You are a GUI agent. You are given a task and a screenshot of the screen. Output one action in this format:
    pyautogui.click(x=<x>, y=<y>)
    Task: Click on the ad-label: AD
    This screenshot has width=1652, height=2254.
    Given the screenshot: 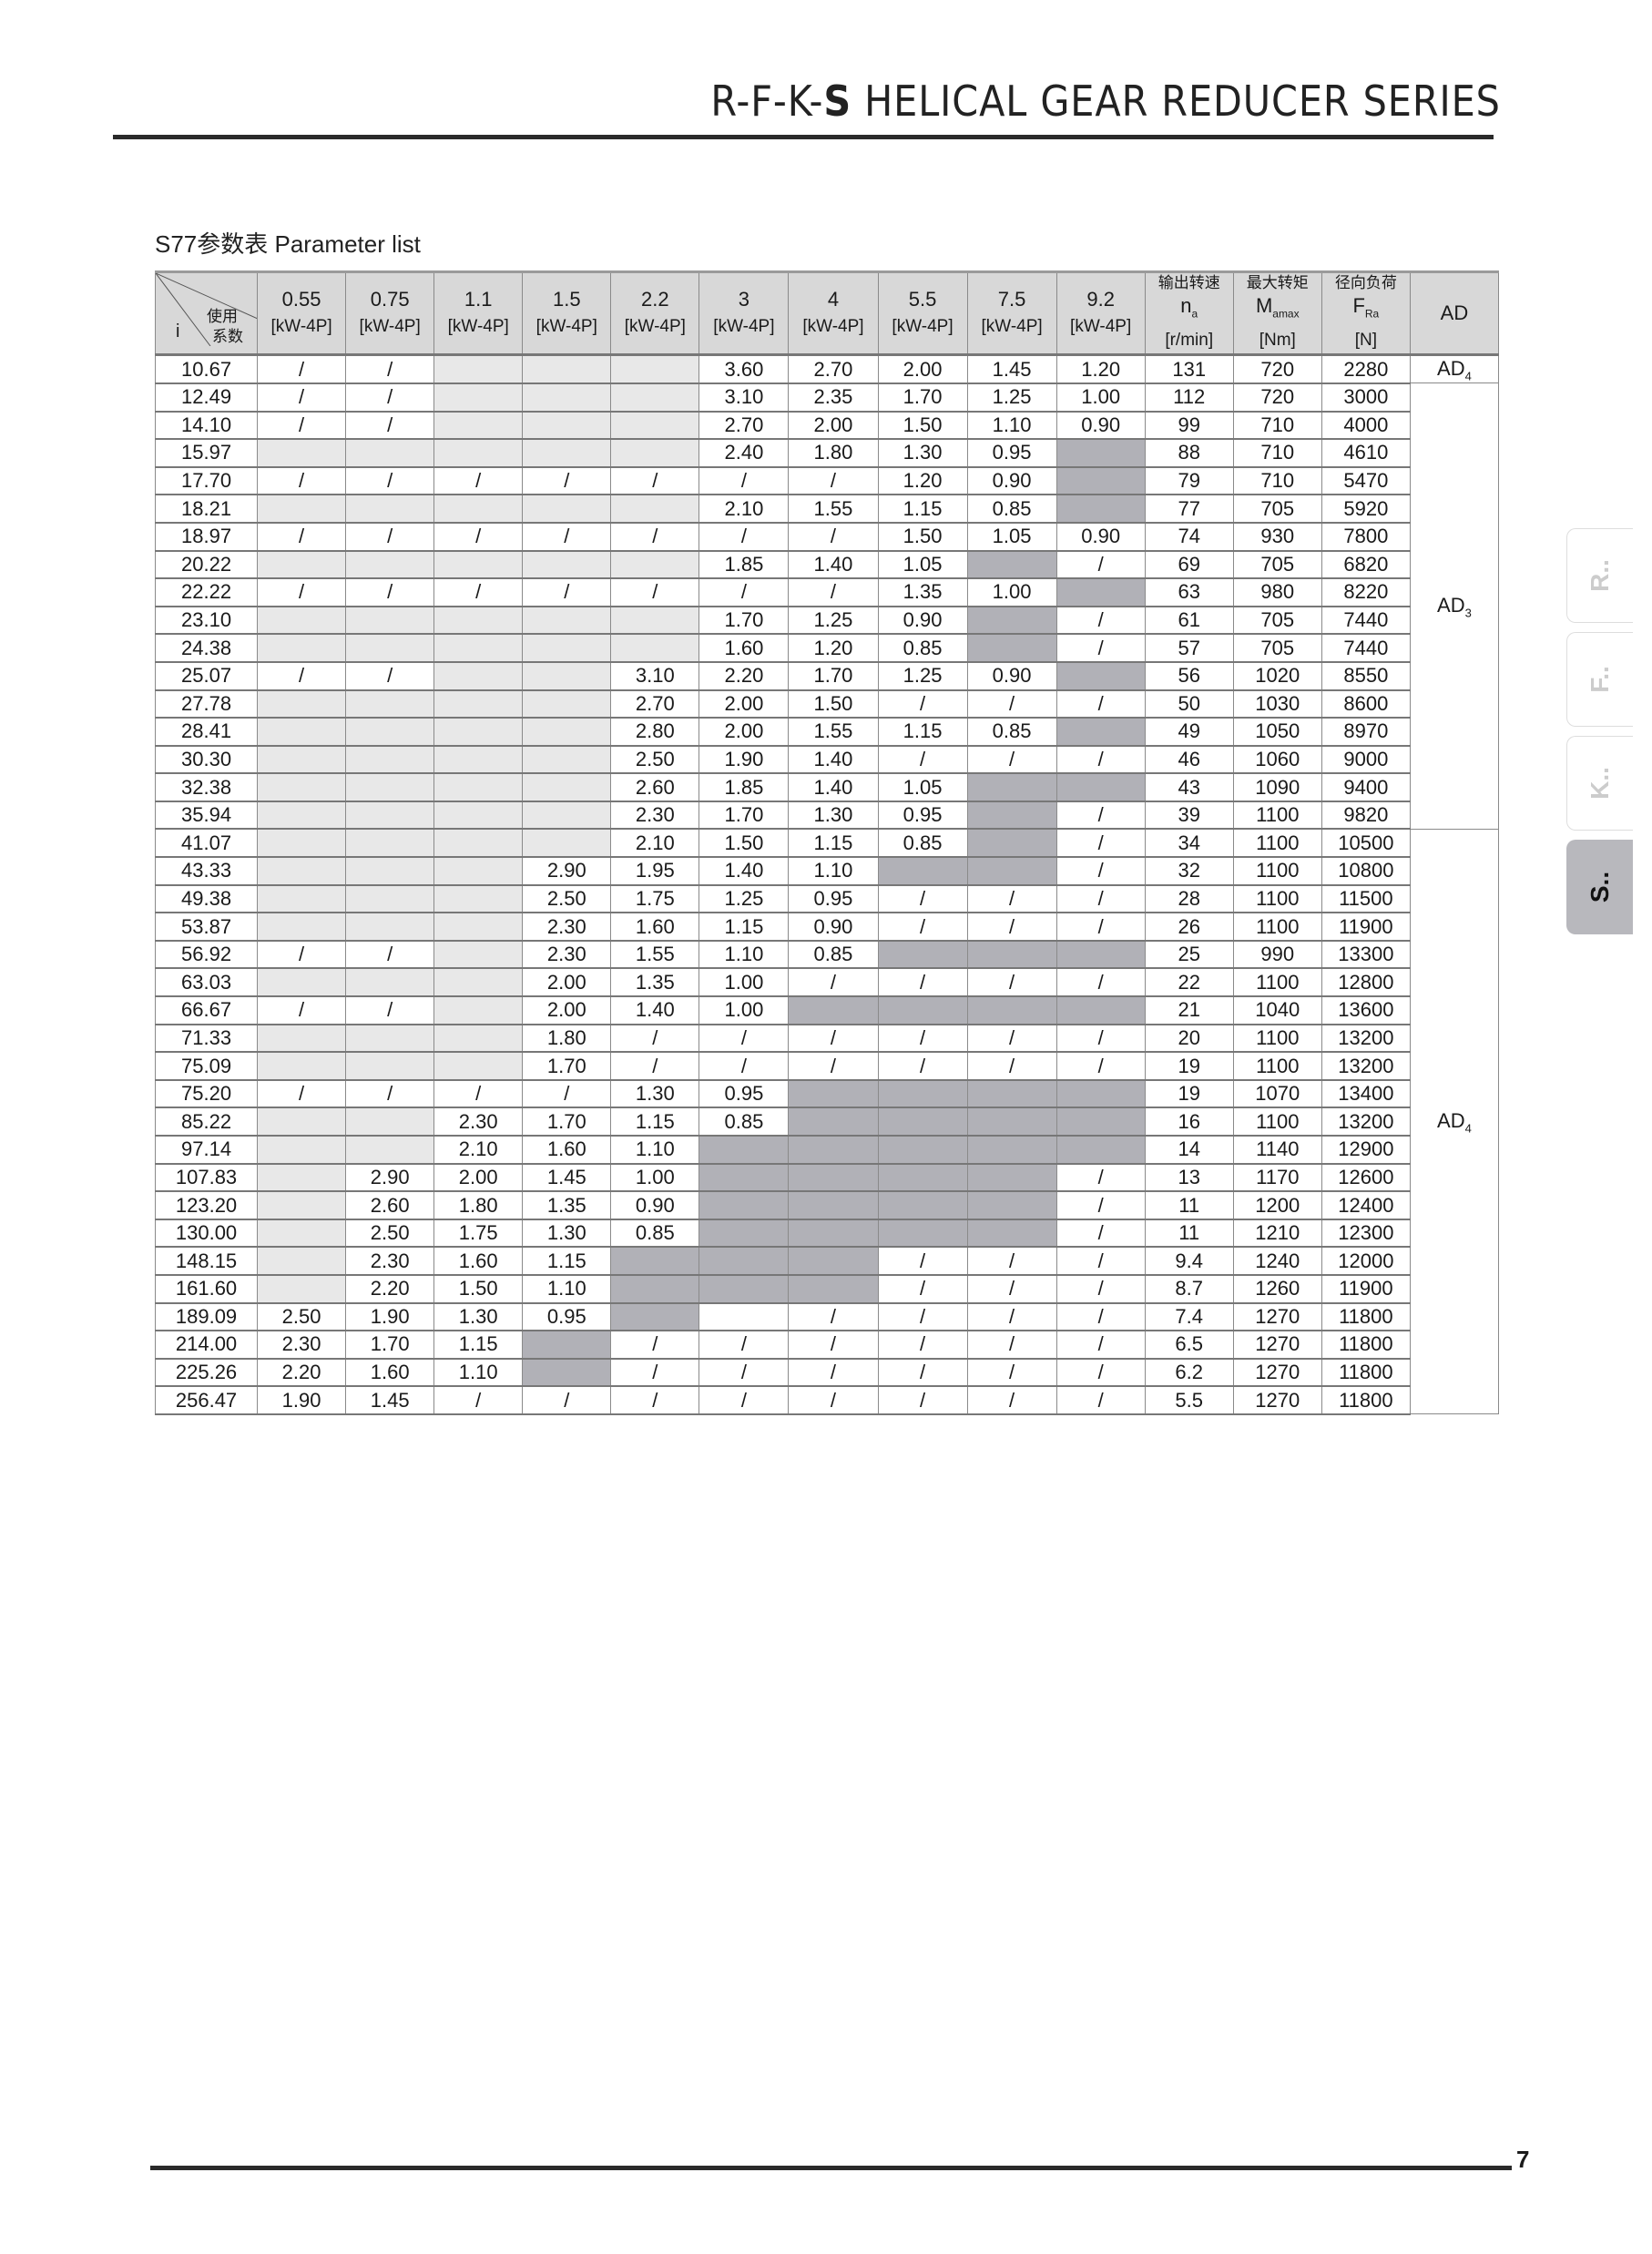 What is the action you would take?
    pyautogui.click(x=1451, y=368)
    